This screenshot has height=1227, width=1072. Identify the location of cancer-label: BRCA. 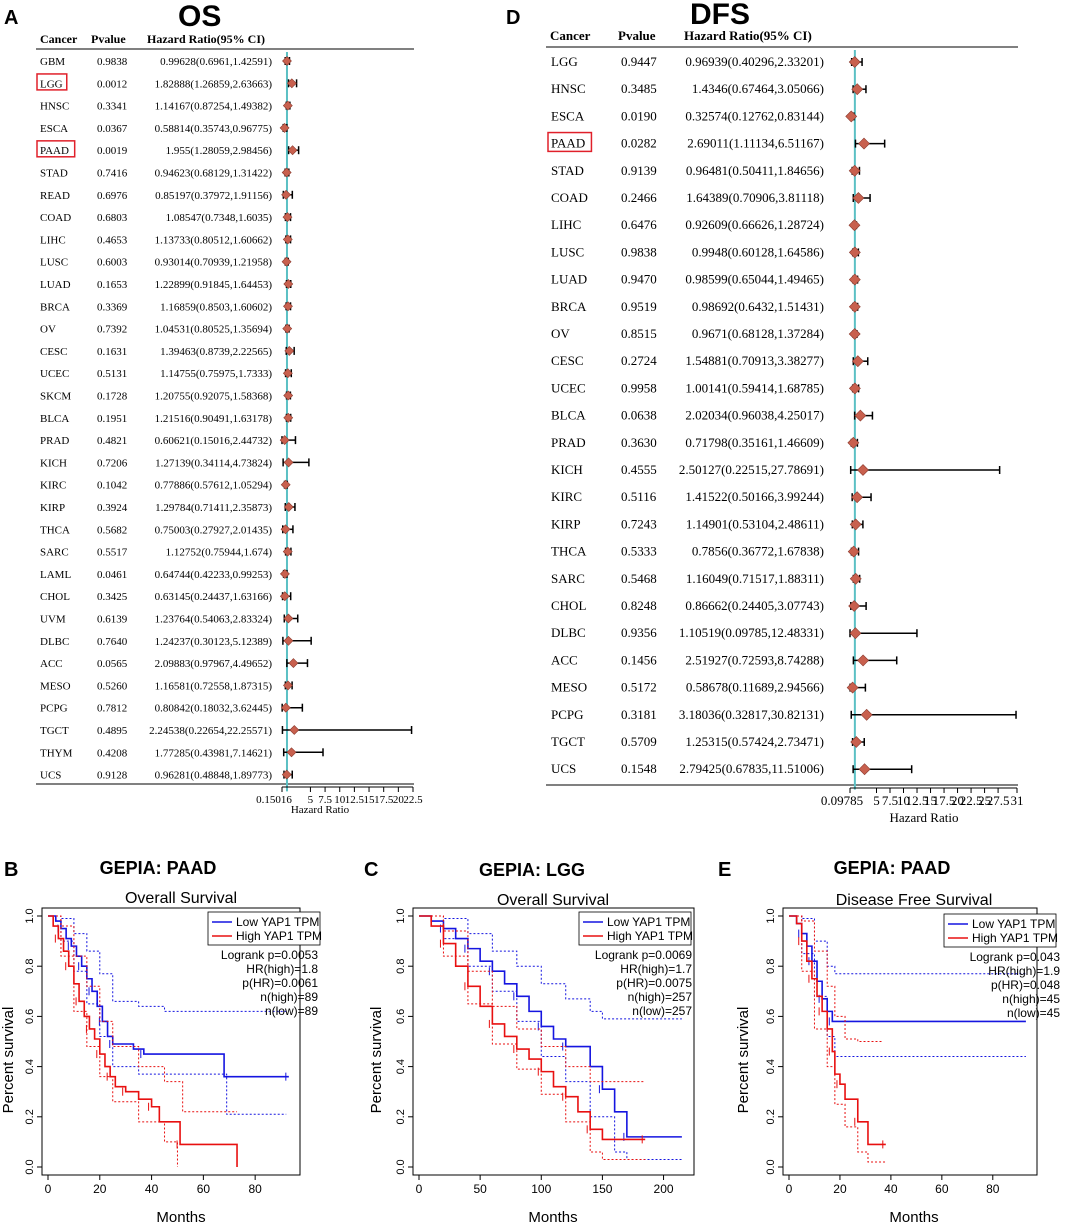
(55, 307).